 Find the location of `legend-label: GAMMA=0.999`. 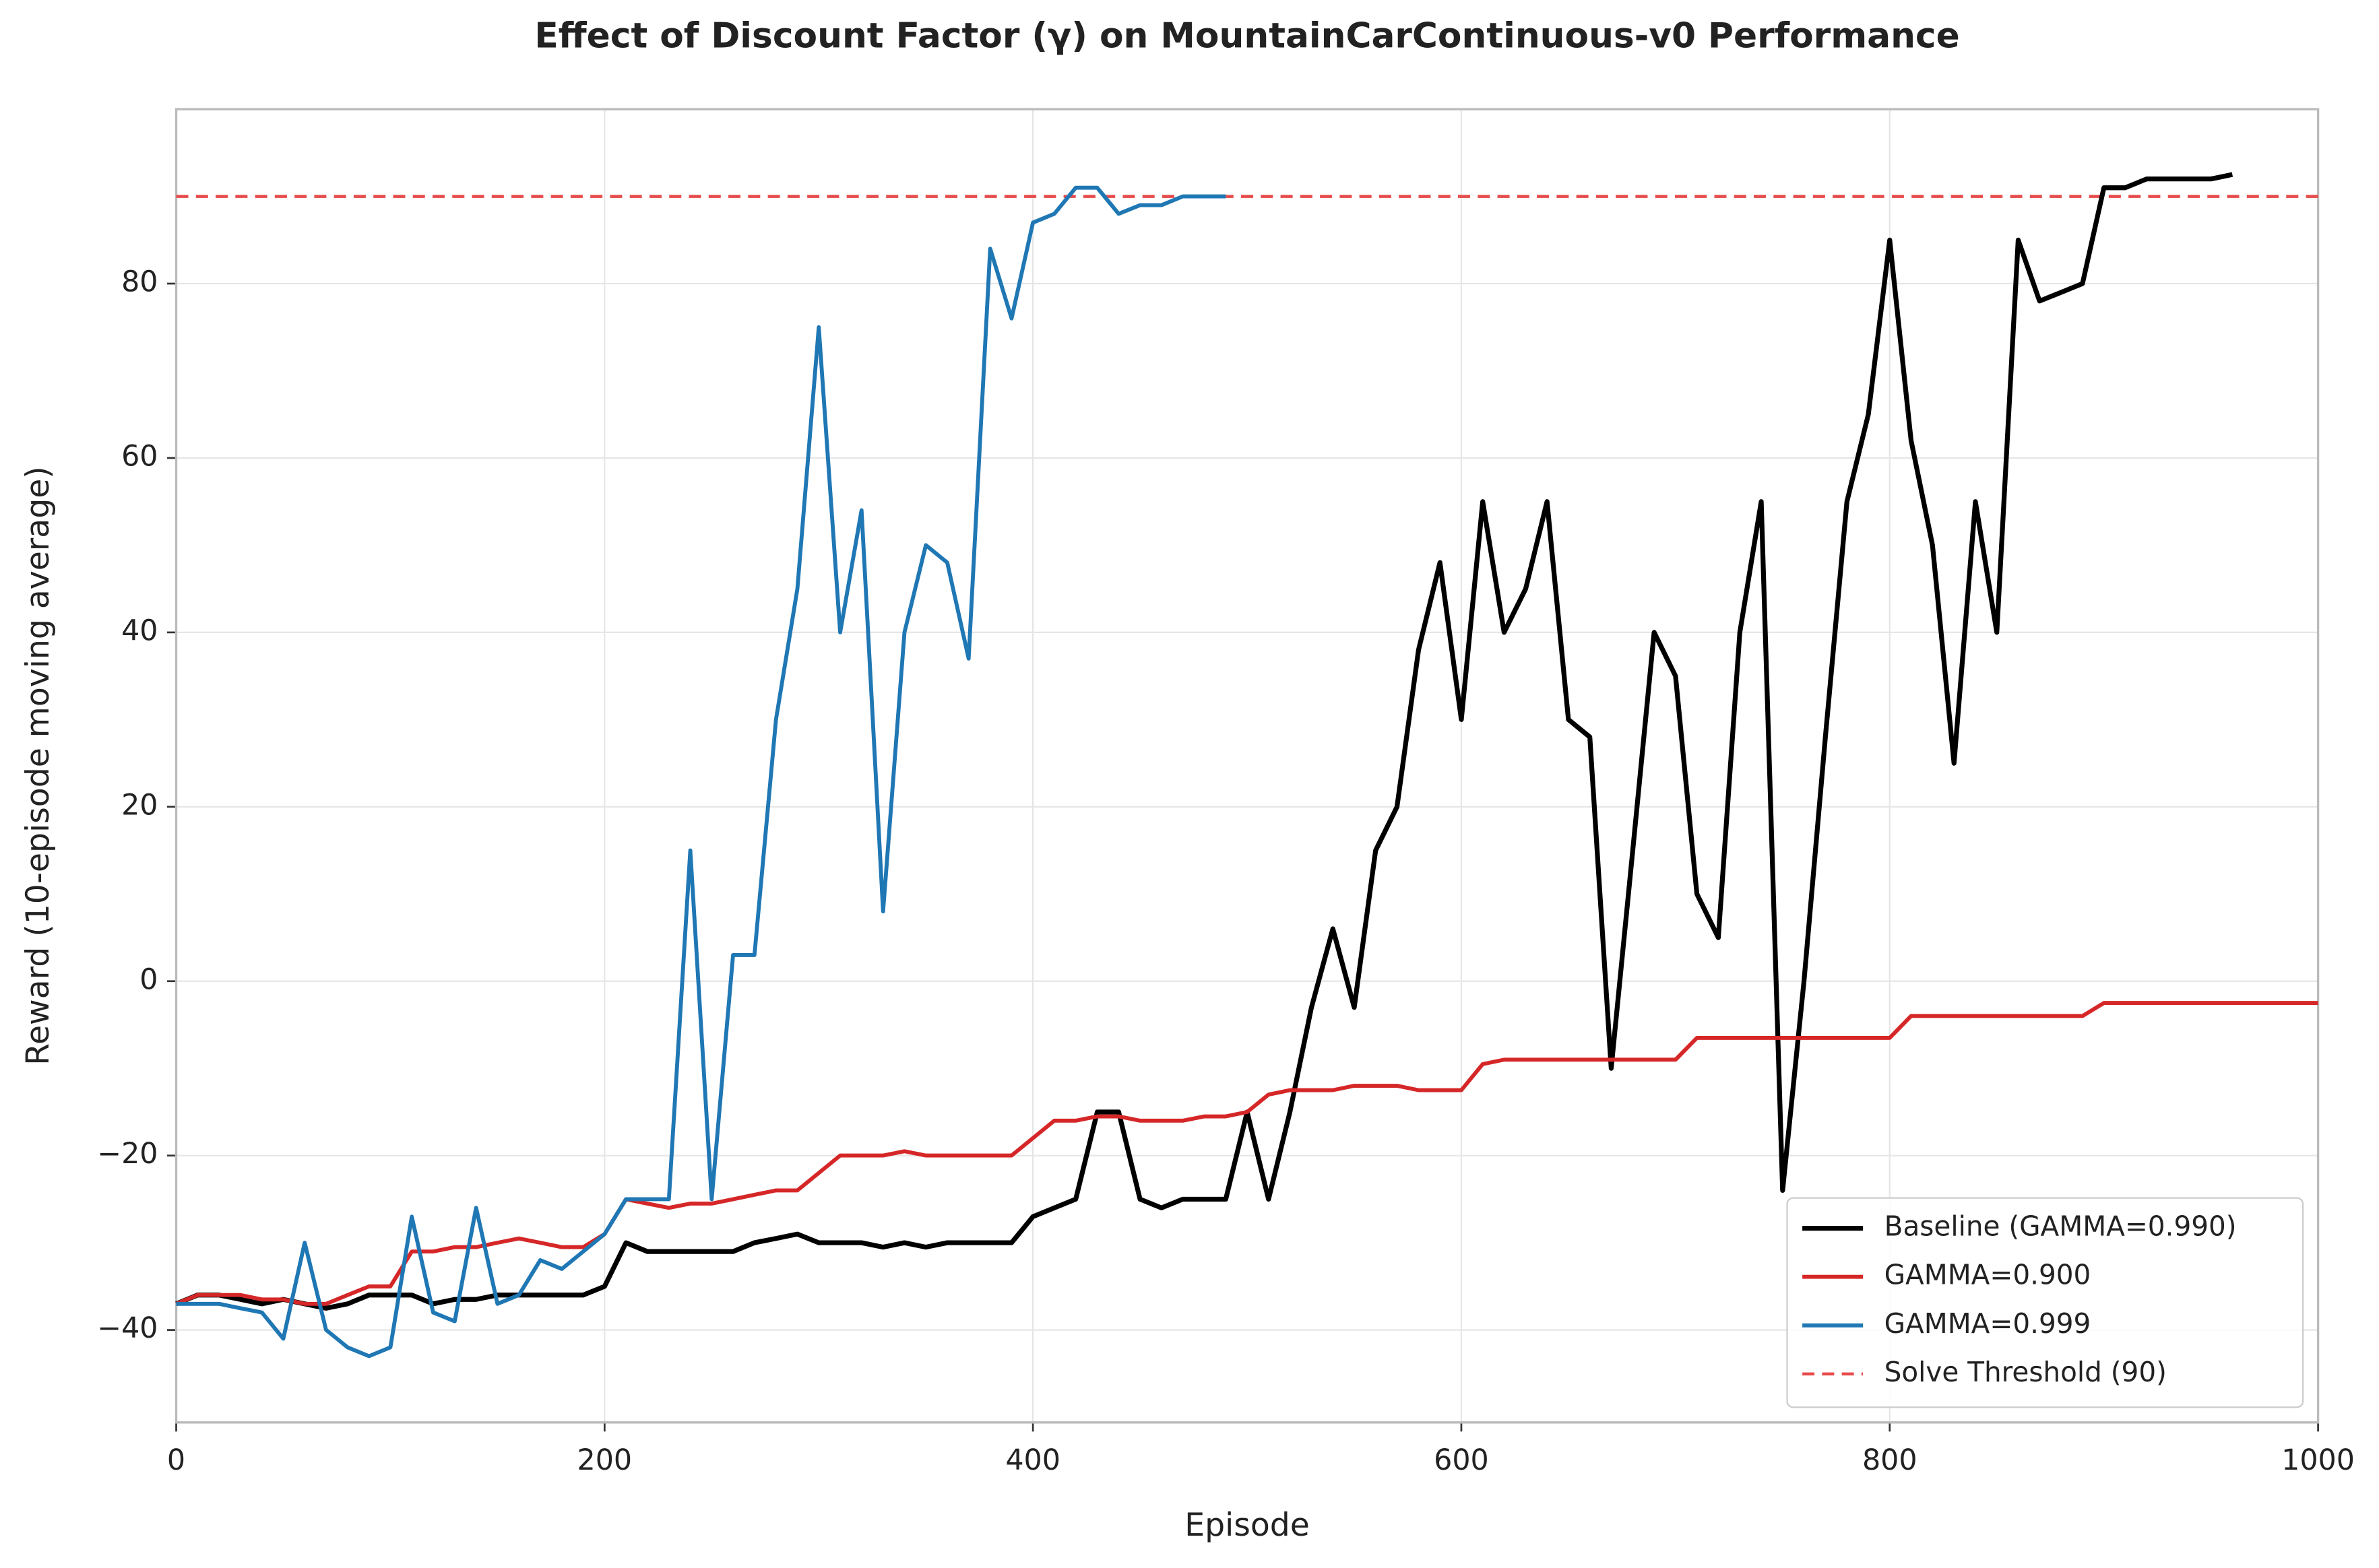

legend-label: GAMMA=0.999 is located at coordinates (1988, 1323).